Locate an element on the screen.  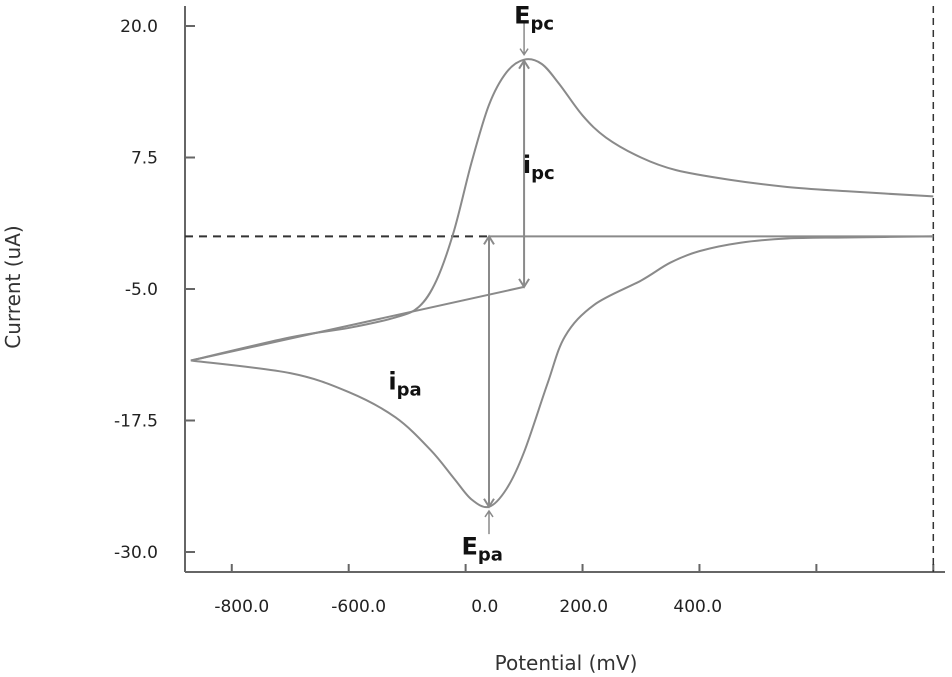
y-axis-label: Current (uA) is located at coordinates (13, 286).